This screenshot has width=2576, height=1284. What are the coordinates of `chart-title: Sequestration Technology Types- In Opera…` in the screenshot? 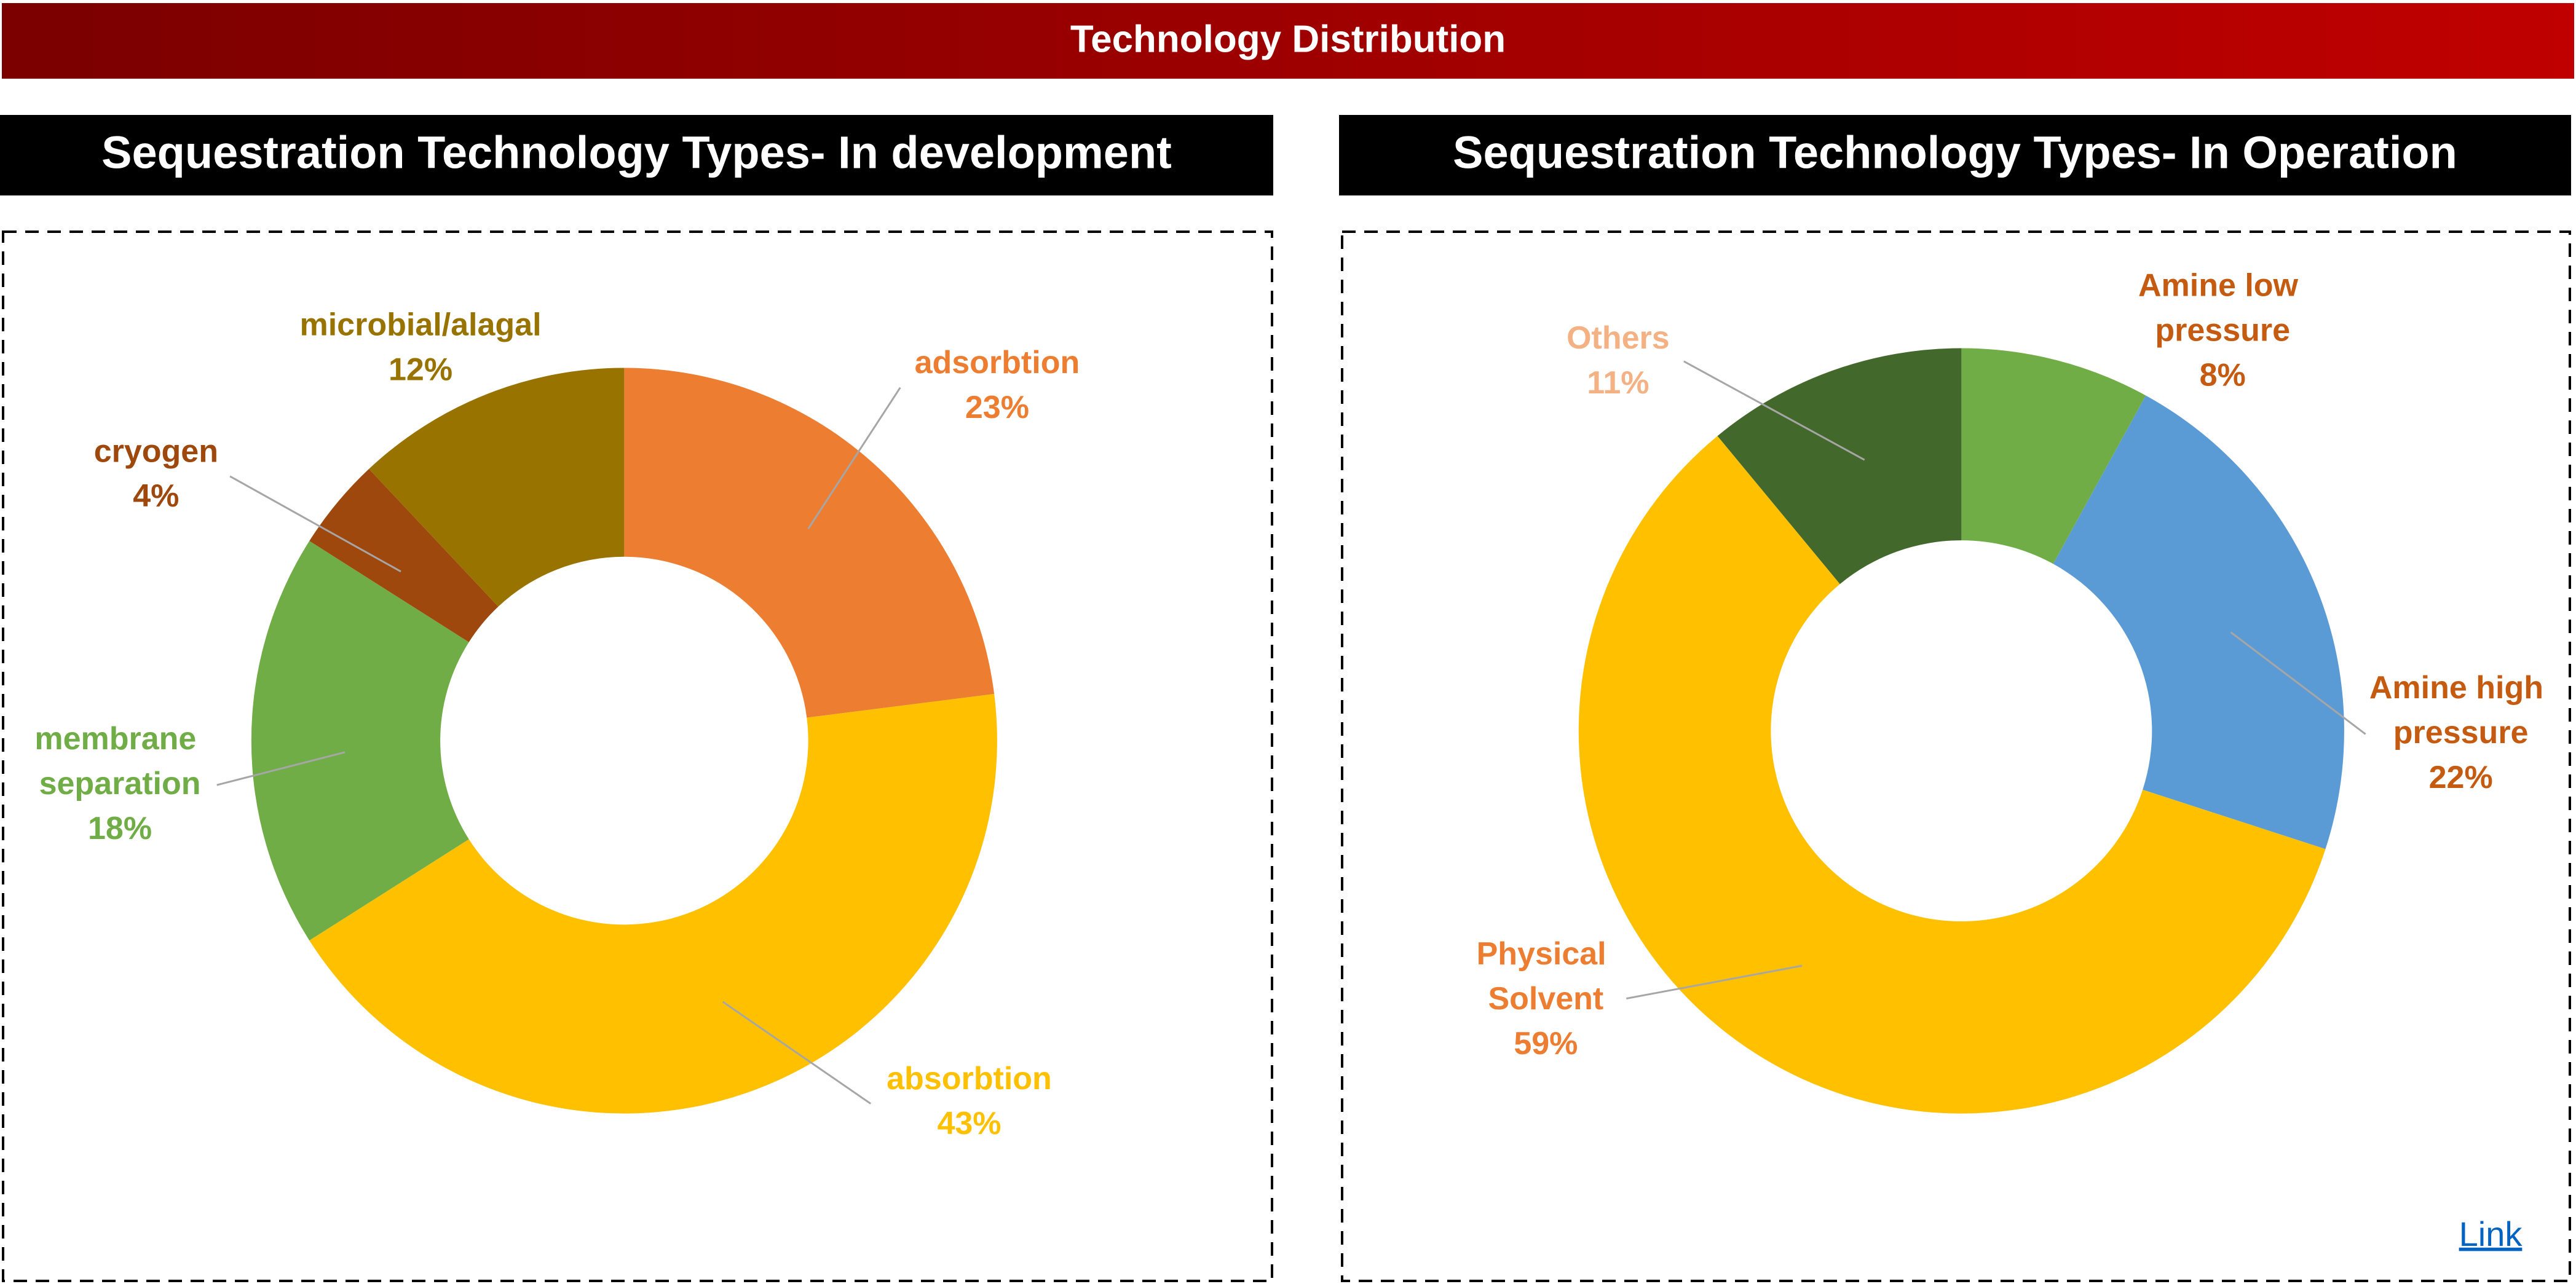 It's located at (1955, 152).